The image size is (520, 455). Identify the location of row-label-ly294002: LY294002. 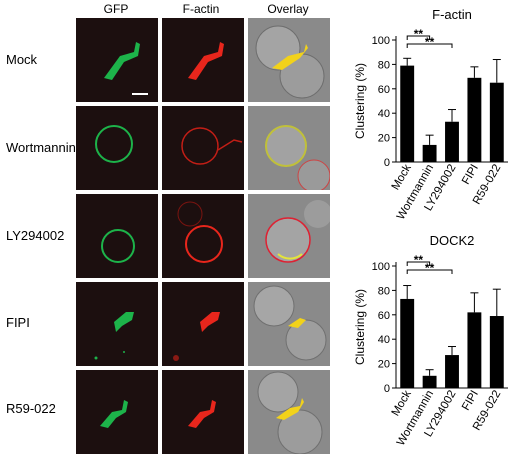
(35, 235).